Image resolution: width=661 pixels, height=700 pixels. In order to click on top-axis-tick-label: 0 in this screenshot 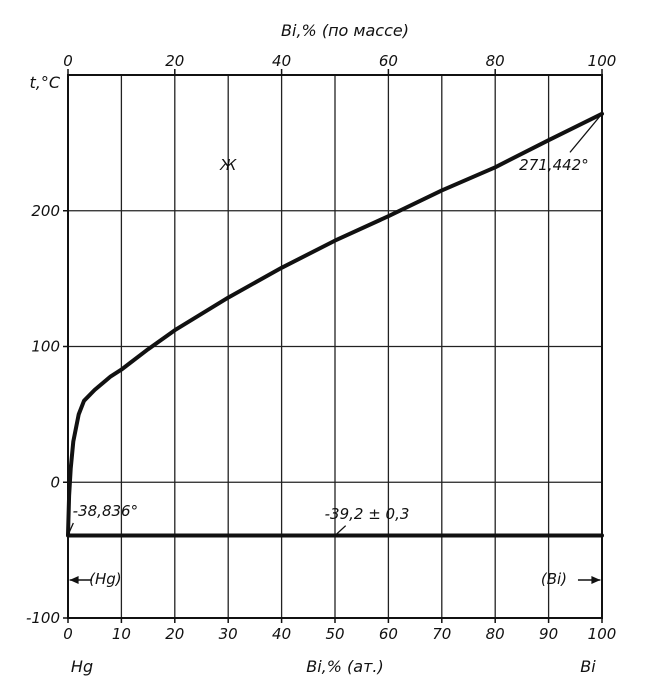, I will do `click(68, 61)`.